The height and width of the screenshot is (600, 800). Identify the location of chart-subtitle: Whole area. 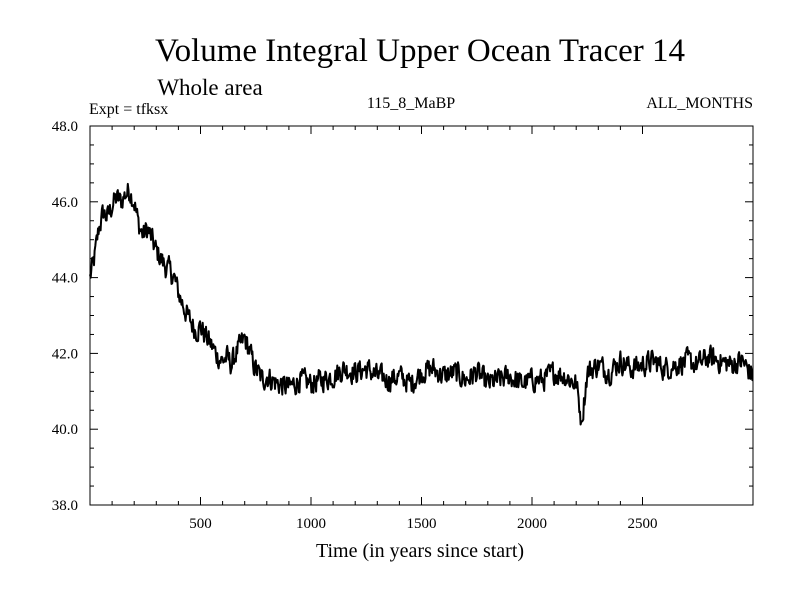
(209, 87).